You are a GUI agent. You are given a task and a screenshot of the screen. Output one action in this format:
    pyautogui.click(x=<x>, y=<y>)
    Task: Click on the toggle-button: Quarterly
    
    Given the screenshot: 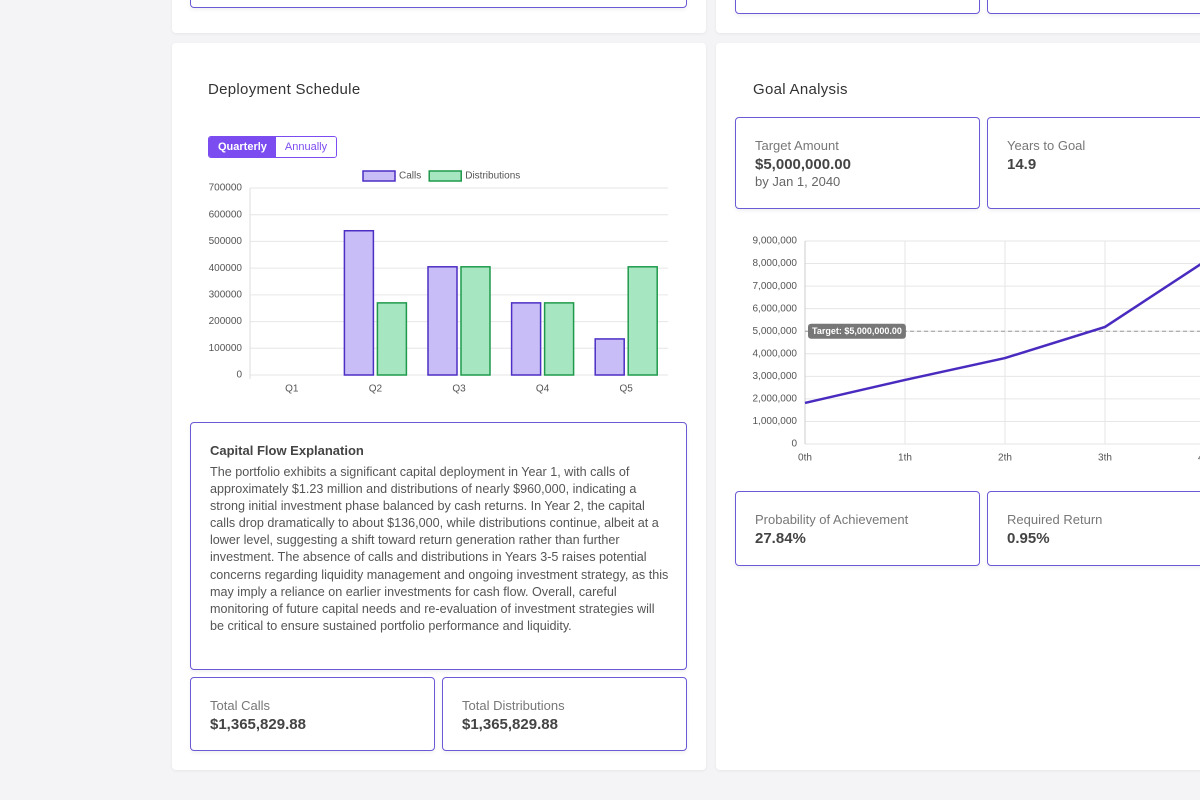 What is the action you would take?
    pyautogui.click(x=242, y=147)
    